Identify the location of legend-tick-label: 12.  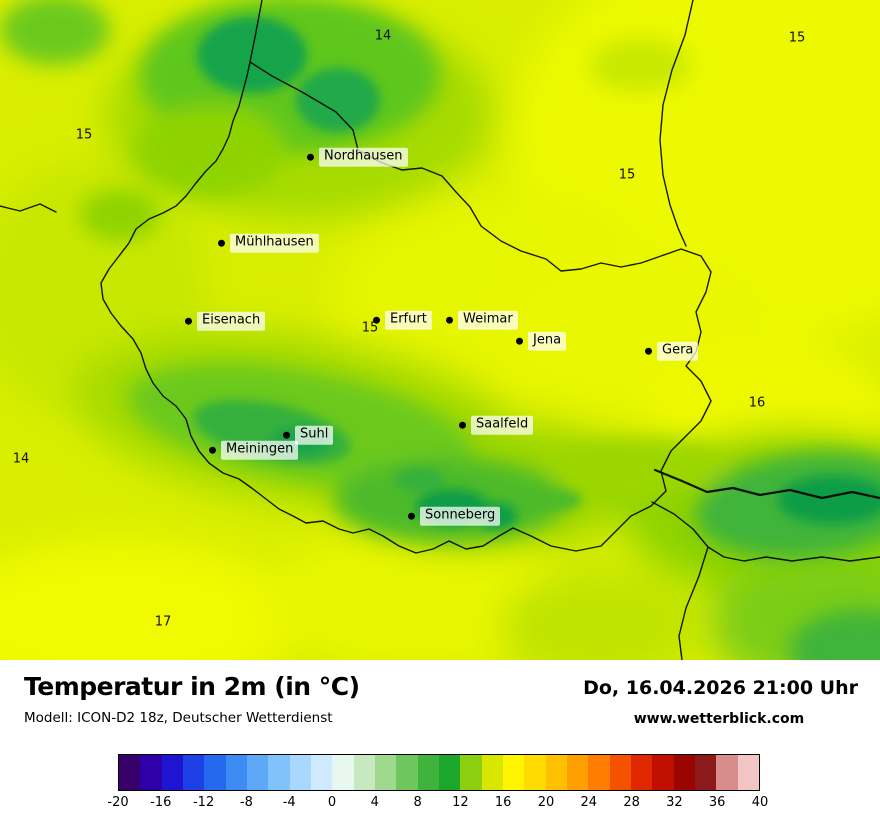
(460, 802).